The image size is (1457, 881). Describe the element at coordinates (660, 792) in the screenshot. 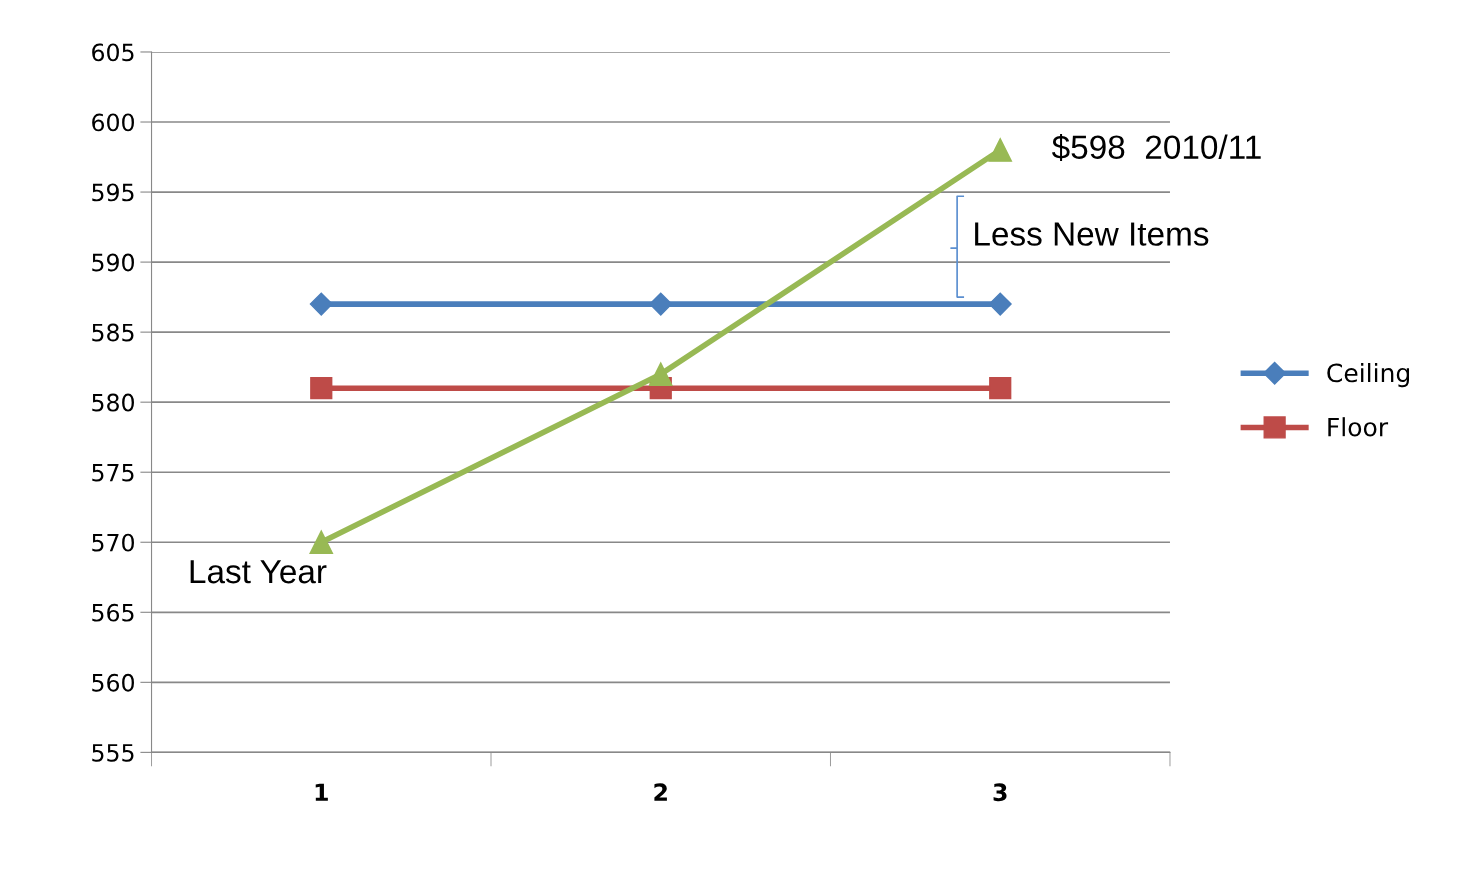

I see `x-tick-label: 2` at that location.